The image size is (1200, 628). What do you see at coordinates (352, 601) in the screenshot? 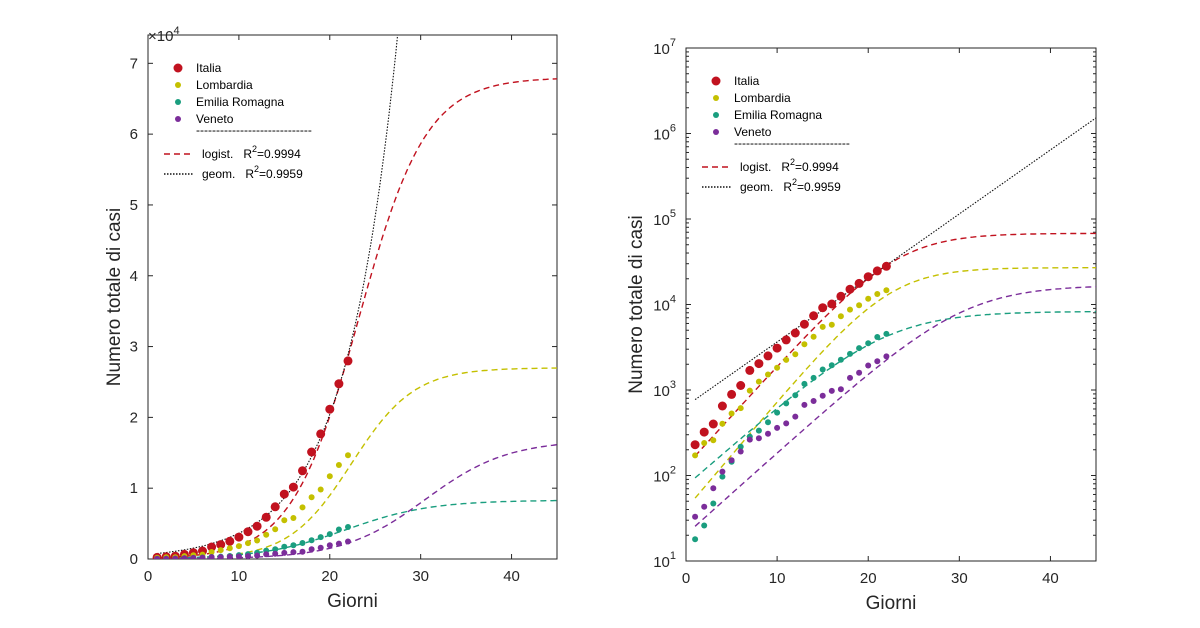
I see `x-axis-label: Giorni` at bounding box center [352, 601].